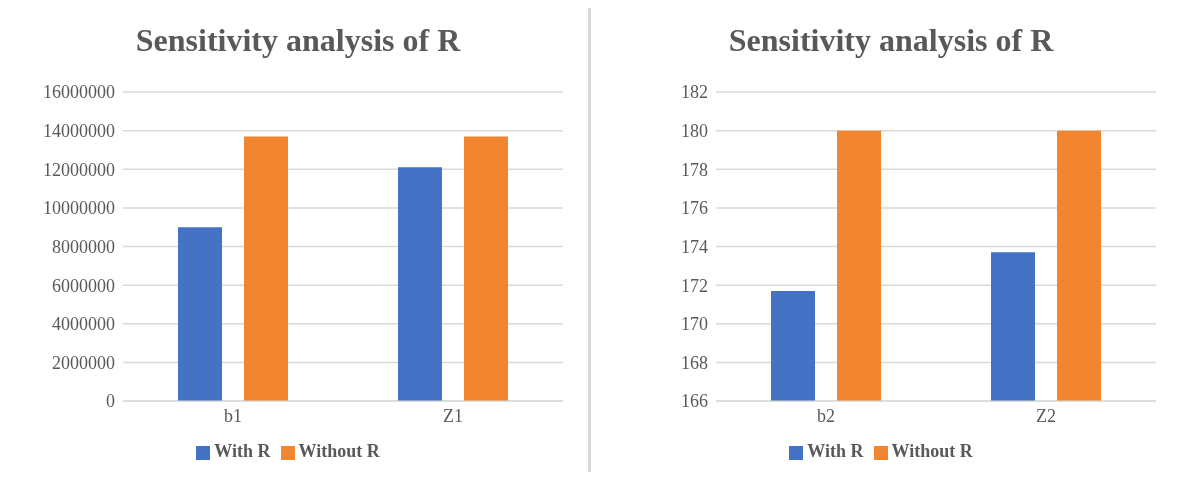  Describe the element at coordinates (1046, 415) in the screenshot. I see `x-tick-label: Z2` at that location.